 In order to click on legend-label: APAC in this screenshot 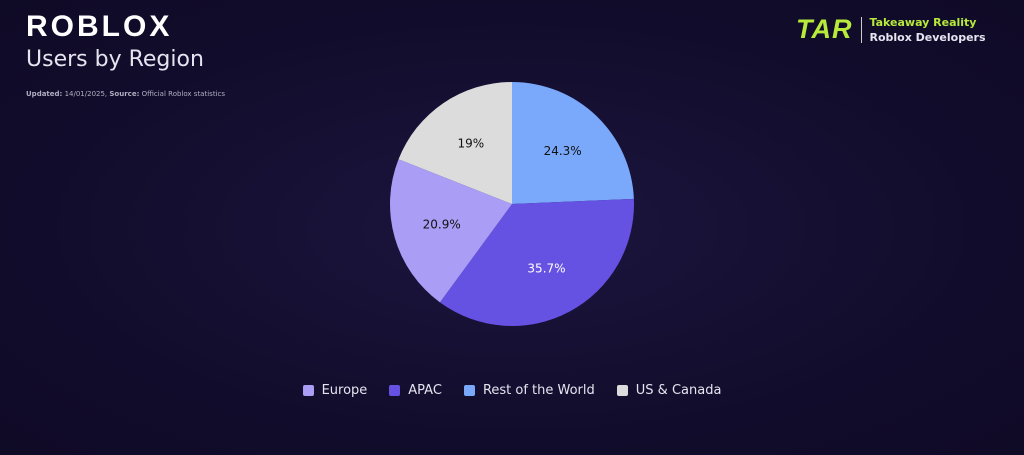, I will do `click(425, 390)`.